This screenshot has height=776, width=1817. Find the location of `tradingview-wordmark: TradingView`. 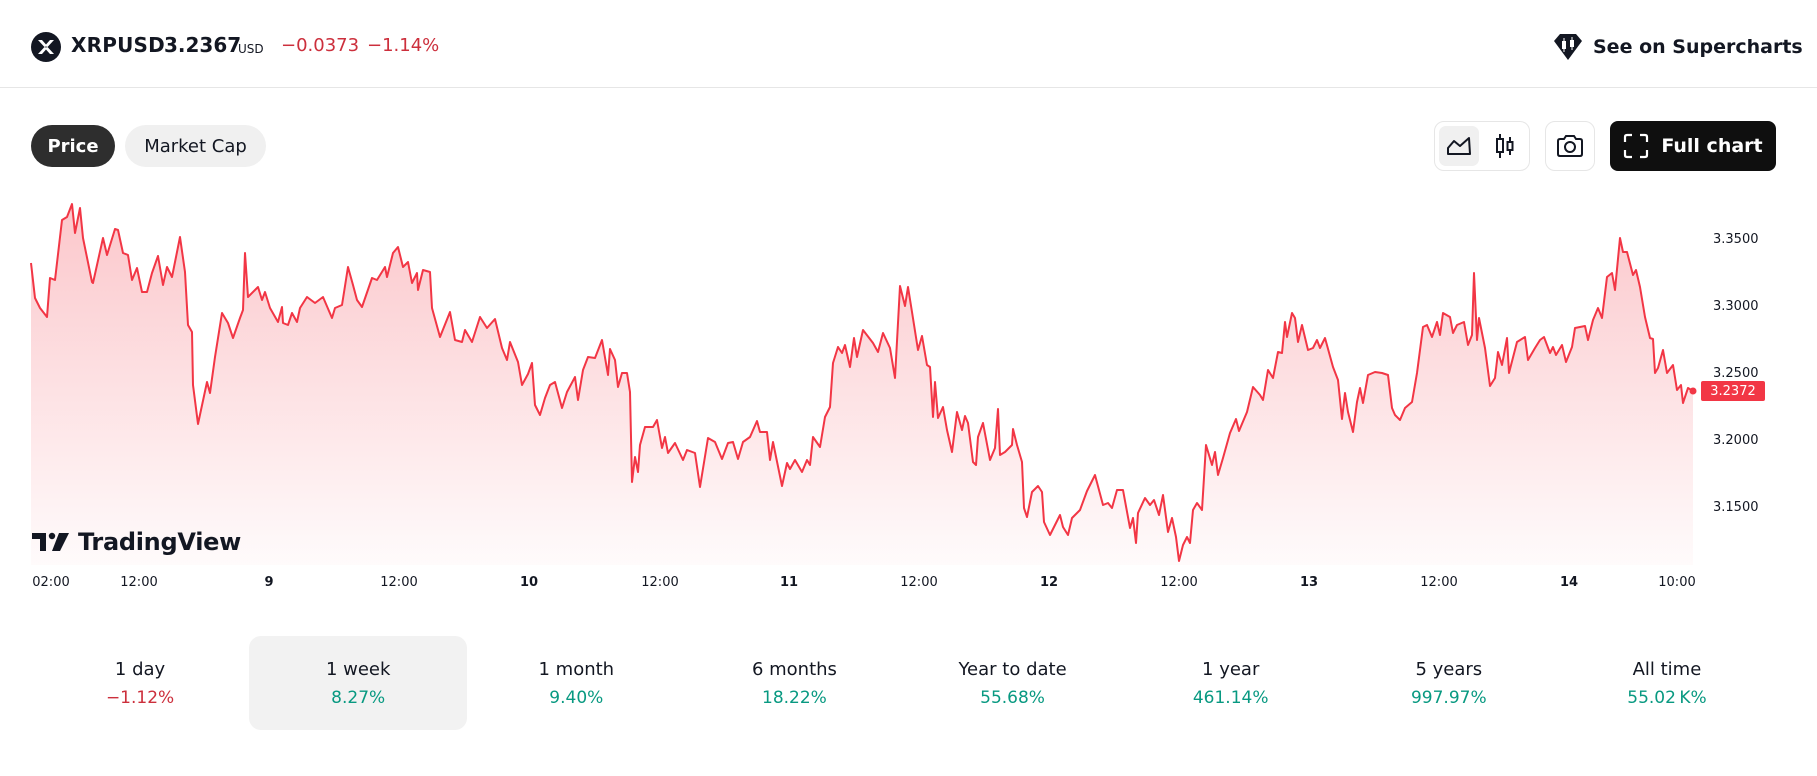

tradingview-wordmark: TradingView is located at coordinates (159, 542).